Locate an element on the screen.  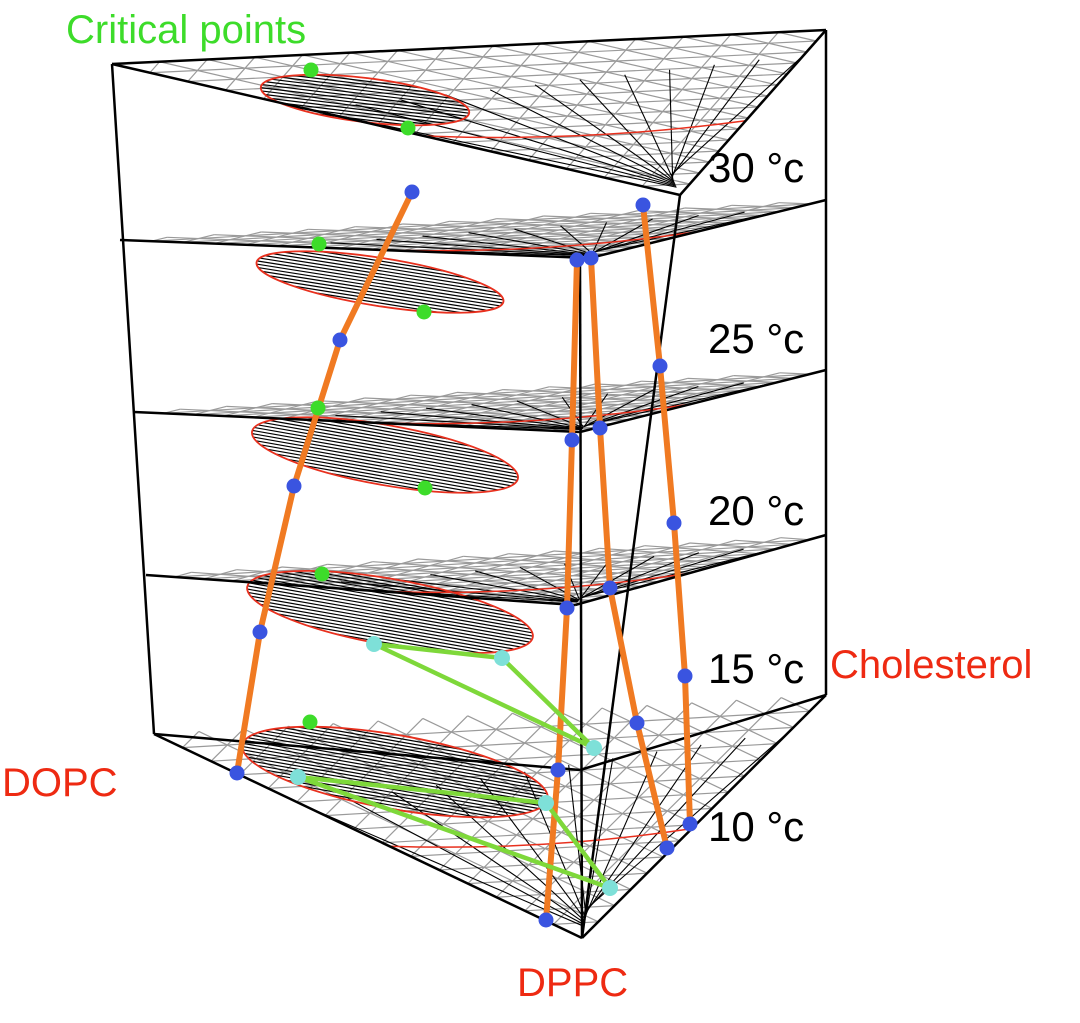
tie-line-end-curve is located at coordinates (324, 482).